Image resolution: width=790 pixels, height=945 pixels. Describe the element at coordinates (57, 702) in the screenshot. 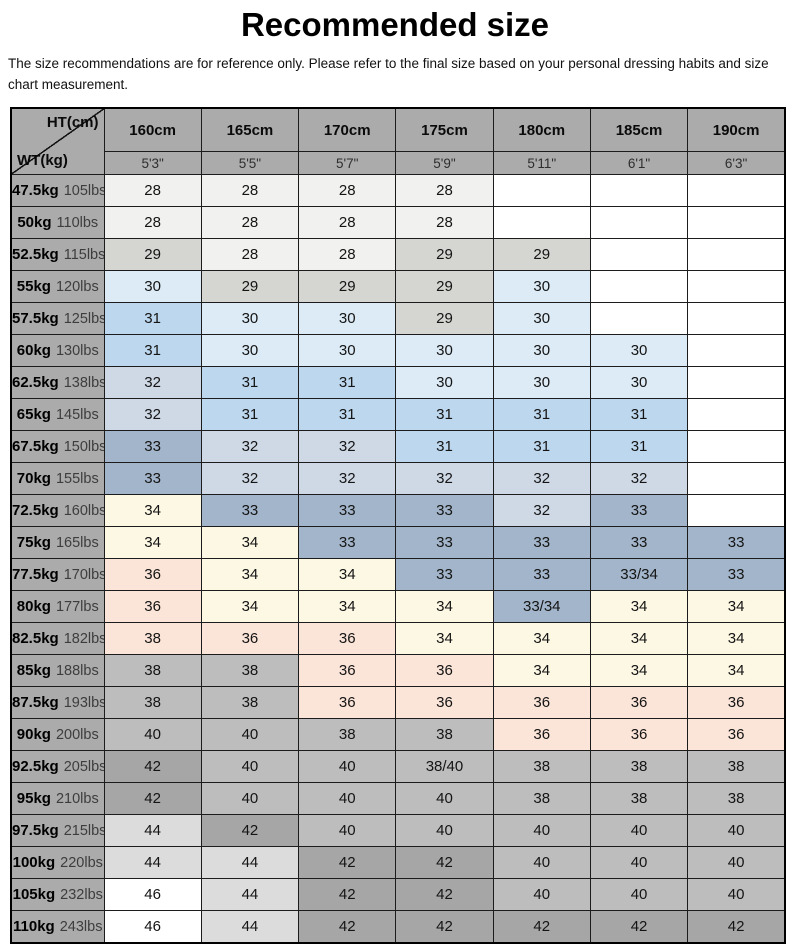

I see `weight-row-label: 87.5kg 193lbs` at that location.